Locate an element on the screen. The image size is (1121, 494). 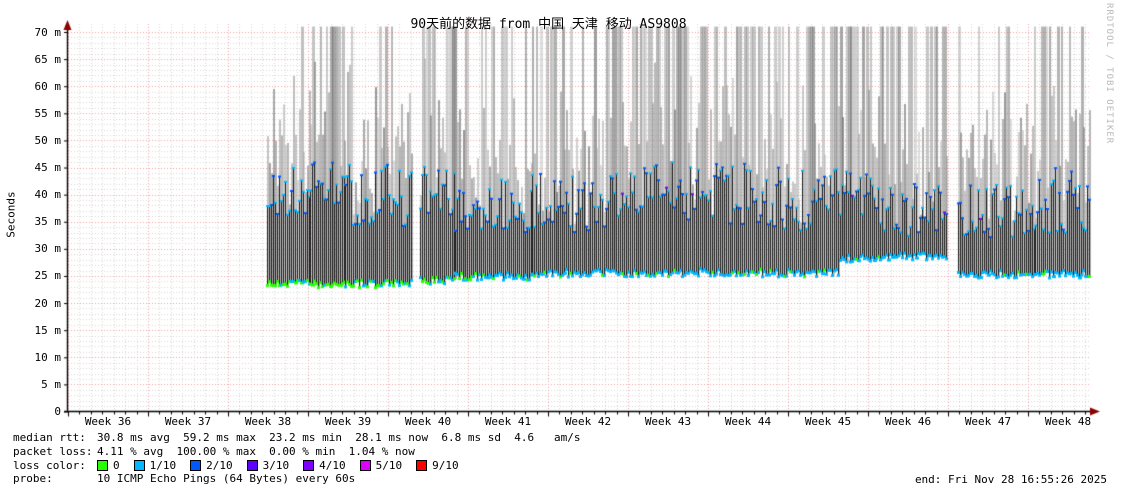
x-tick-label: Week 45 is located at coordinates (828, 421).